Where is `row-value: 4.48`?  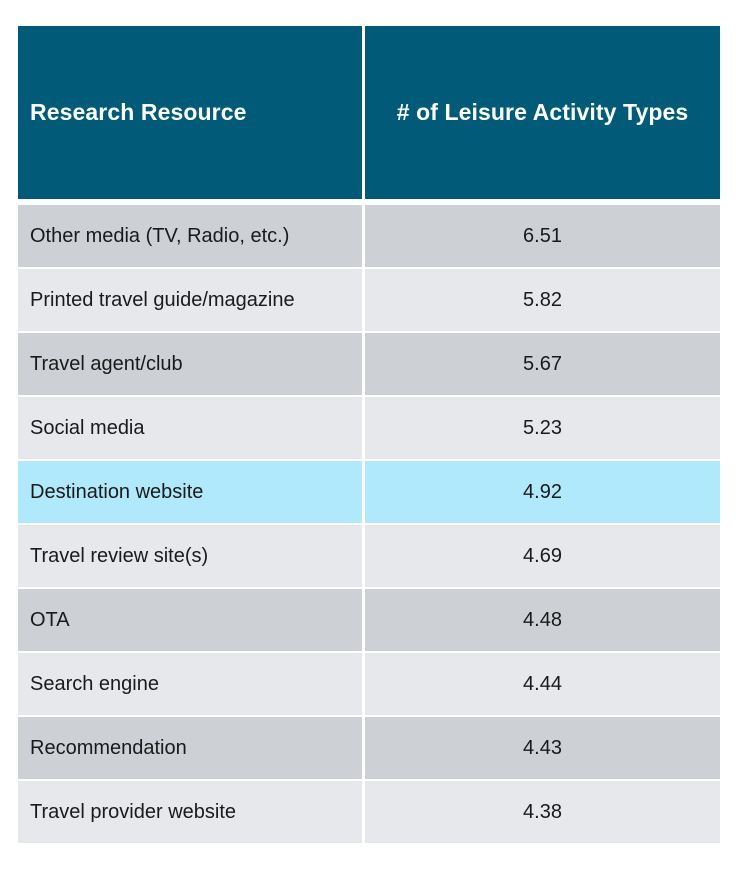
row-value: 4.48 is located at coordinates (542, 619).